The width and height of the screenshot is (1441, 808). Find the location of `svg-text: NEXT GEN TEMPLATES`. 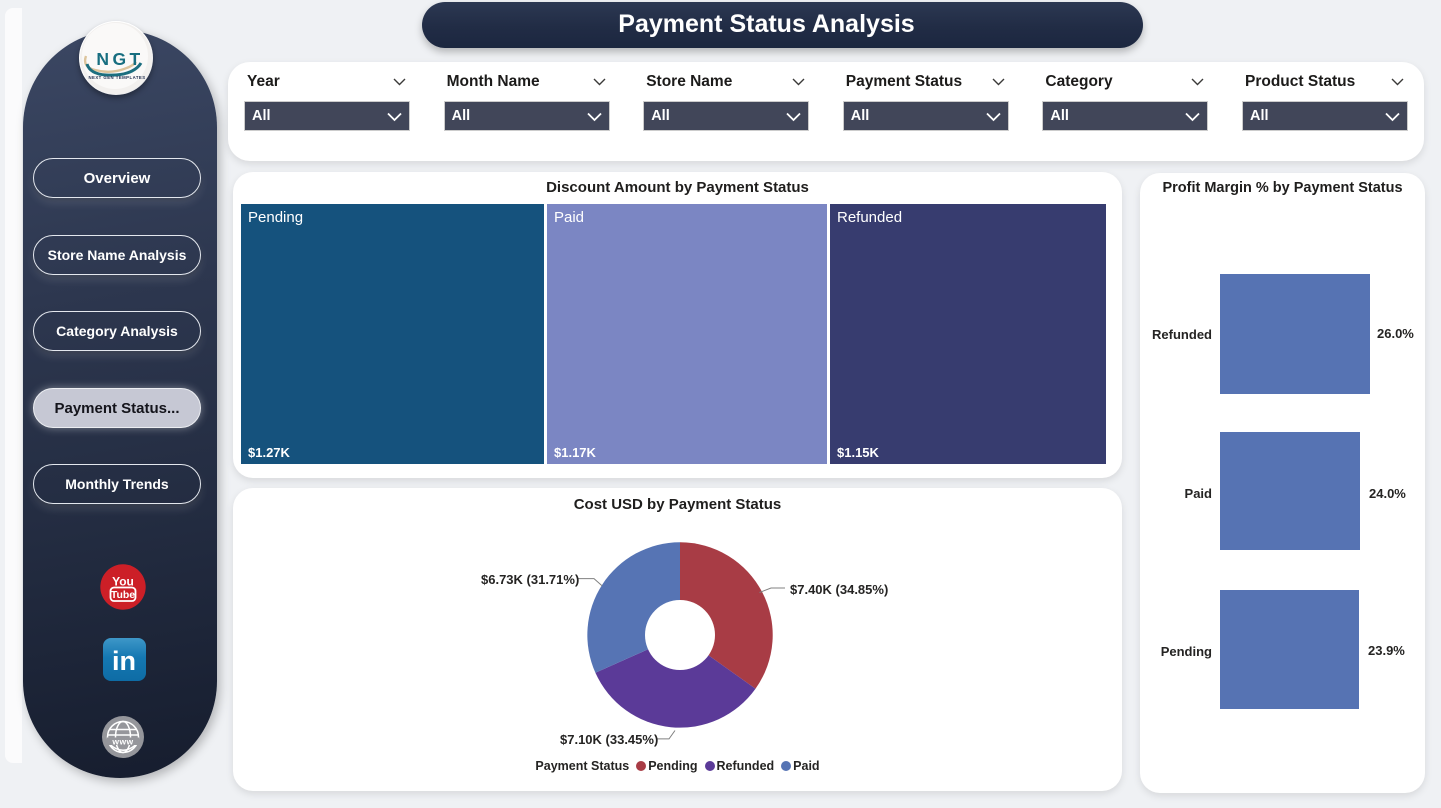

svg-text: NEXT GEN TEMPLATES is located at coordinates (116, 77).